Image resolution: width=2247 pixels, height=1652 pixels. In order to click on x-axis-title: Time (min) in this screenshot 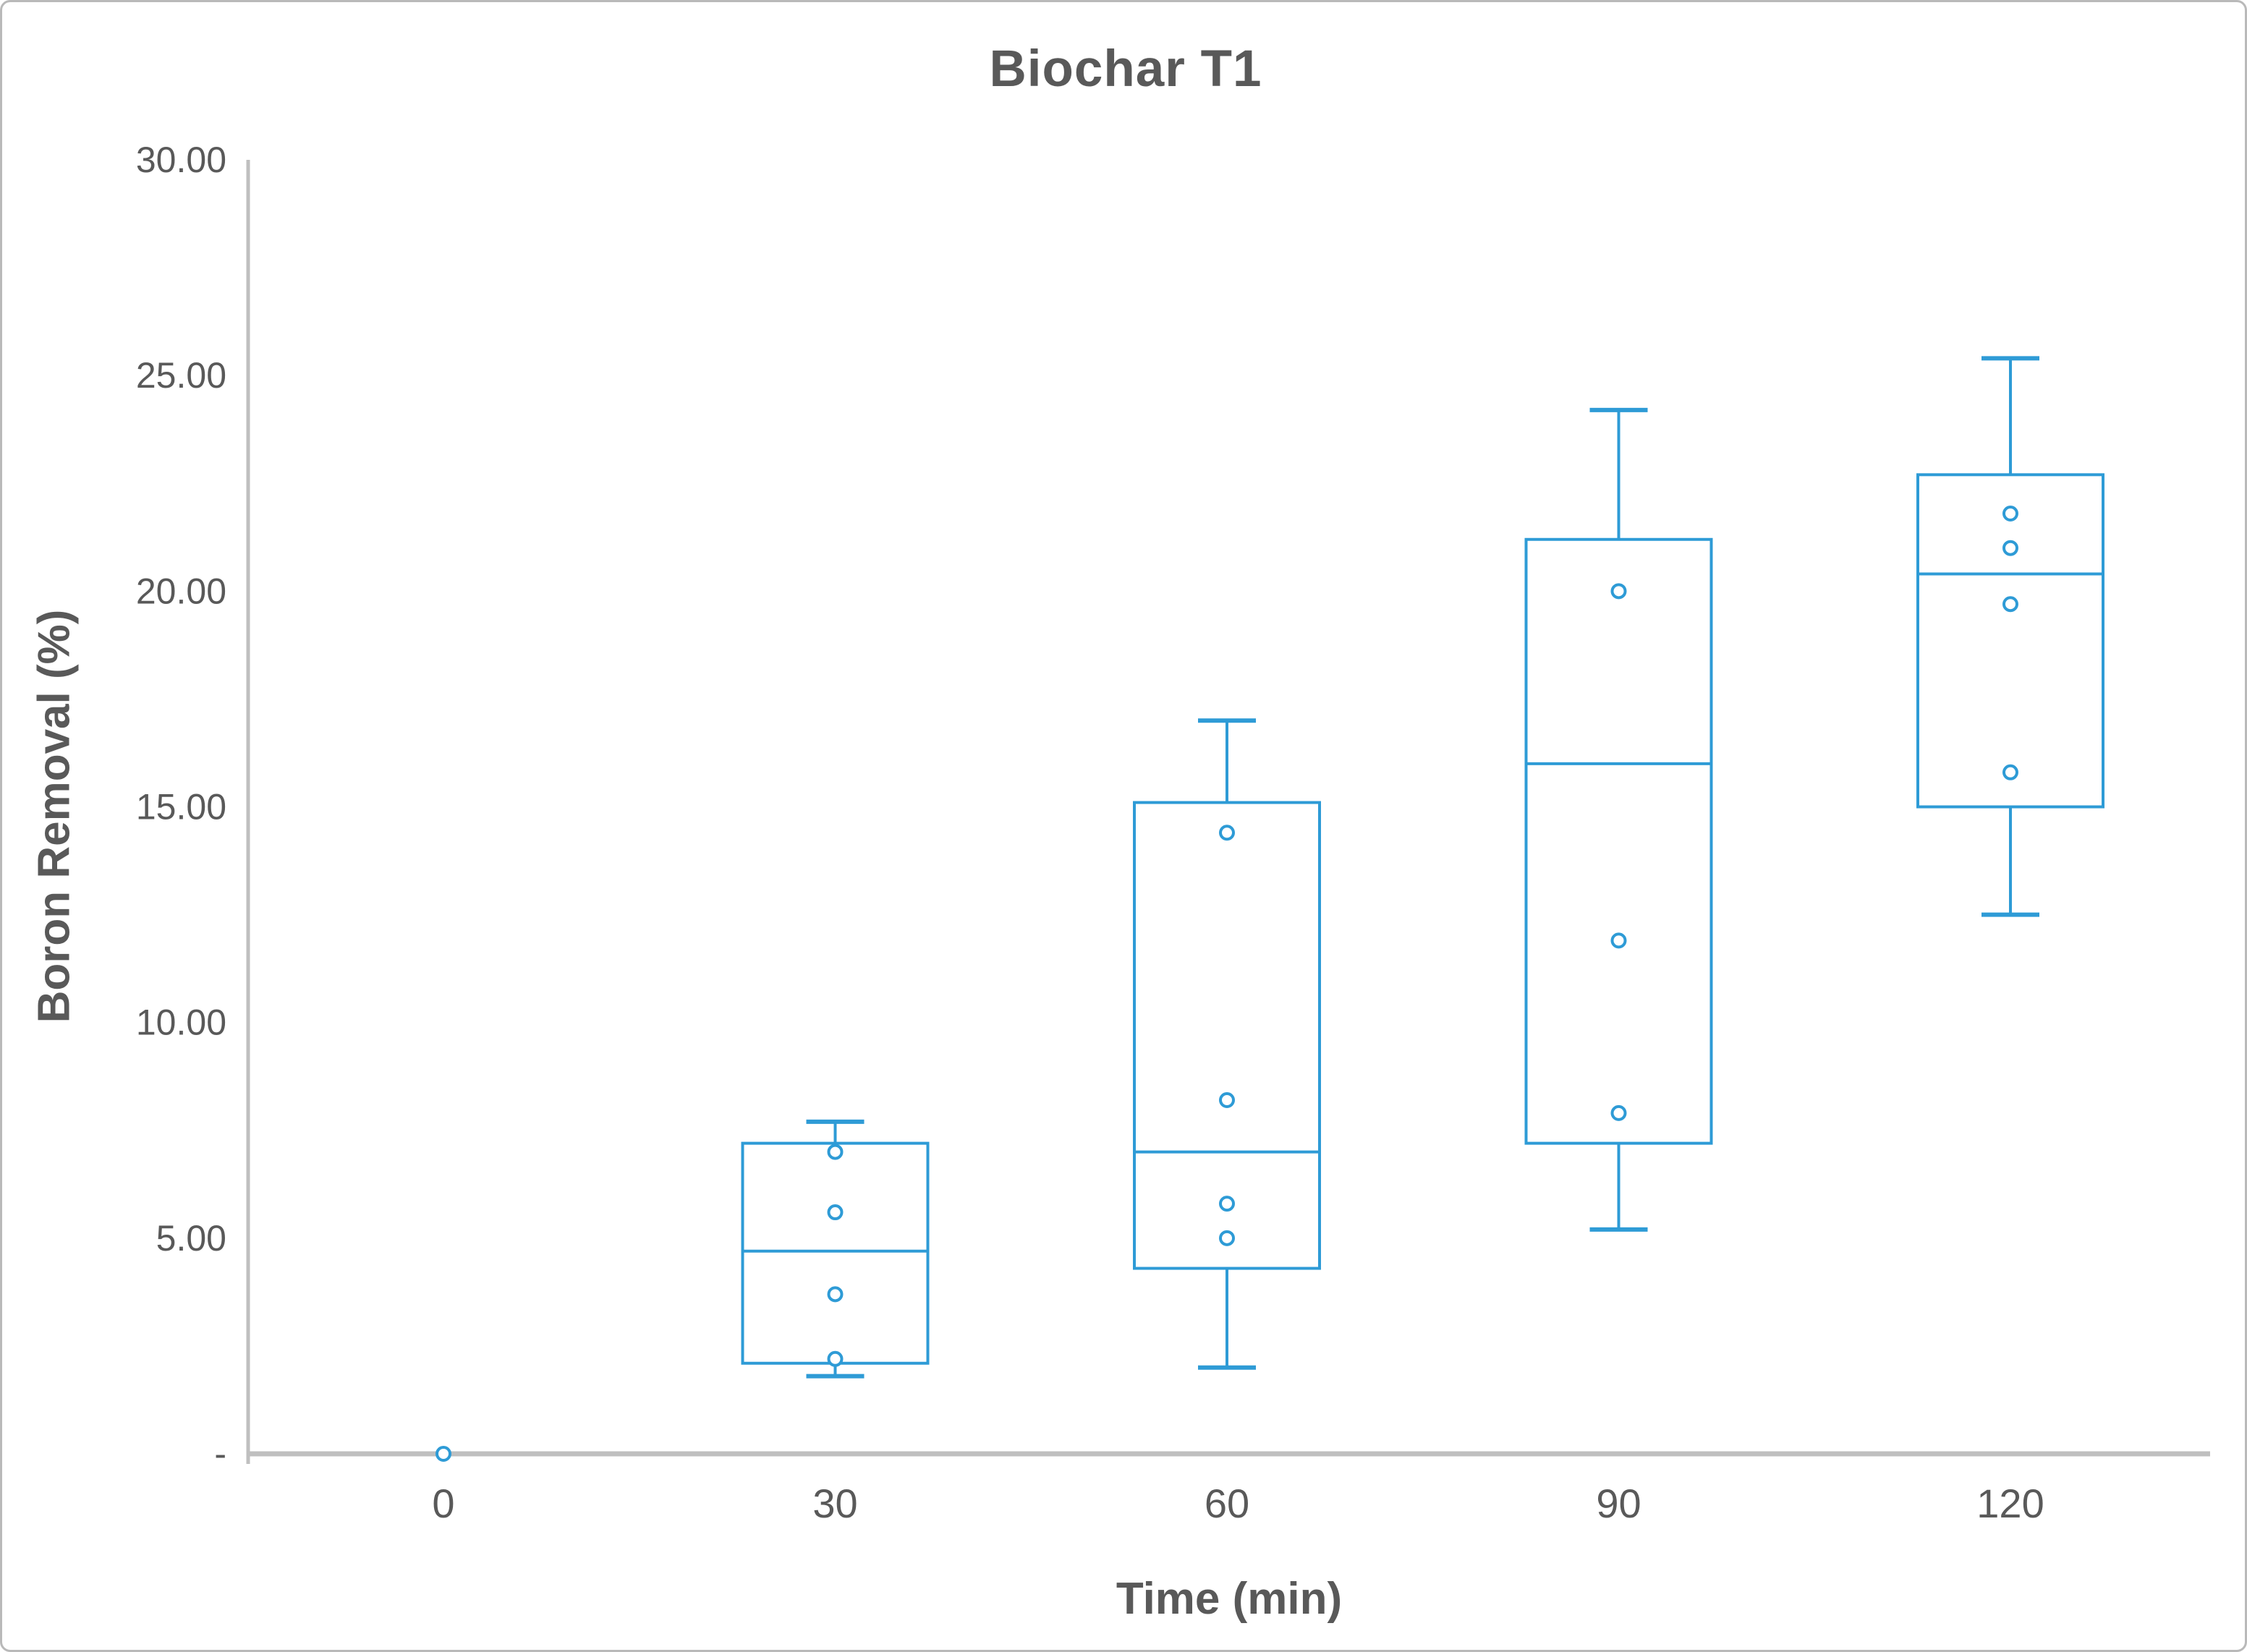, I will do `click(1229, 1599)`.